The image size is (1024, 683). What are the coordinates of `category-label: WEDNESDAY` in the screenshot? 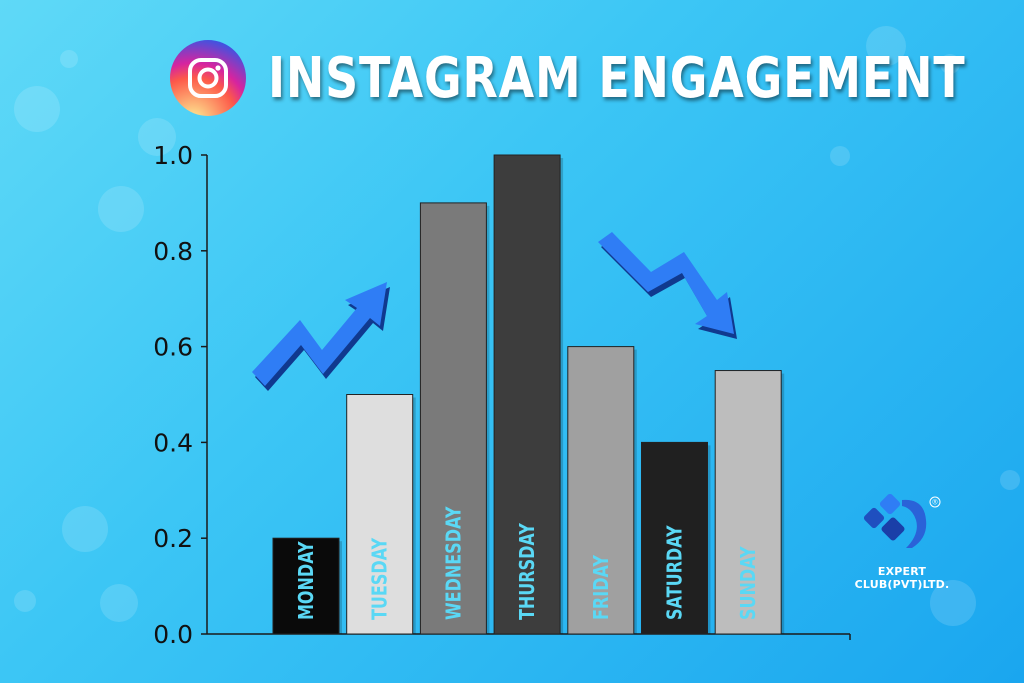 It's located at (454, 563).